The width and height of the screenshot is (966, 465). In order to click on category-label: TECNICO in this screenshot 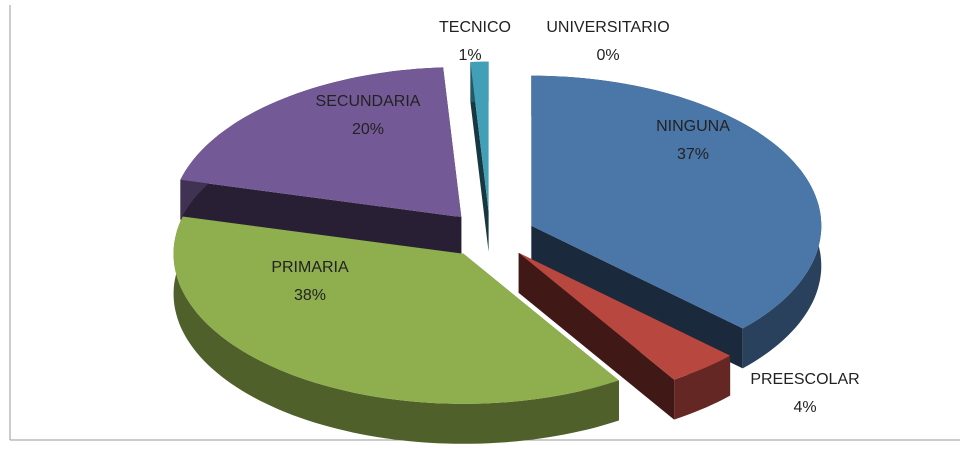, I will do `click(475, 27)`.